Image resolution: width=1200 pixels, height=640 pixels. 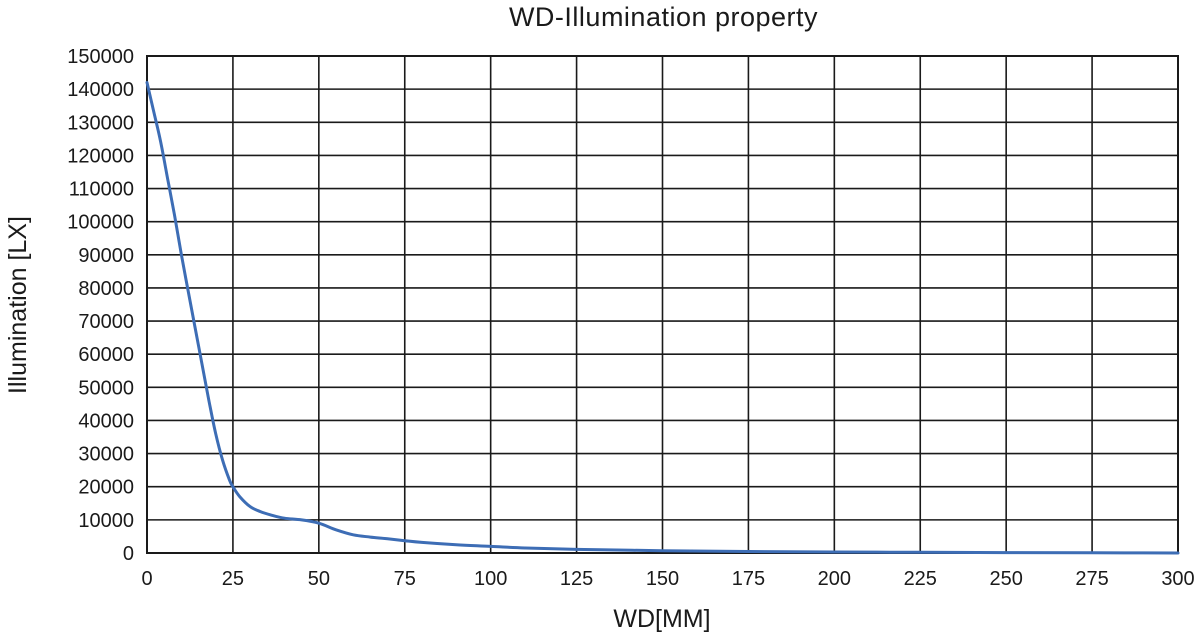 I want to click on x-tick-label: 75, so click(x=405, y=579).